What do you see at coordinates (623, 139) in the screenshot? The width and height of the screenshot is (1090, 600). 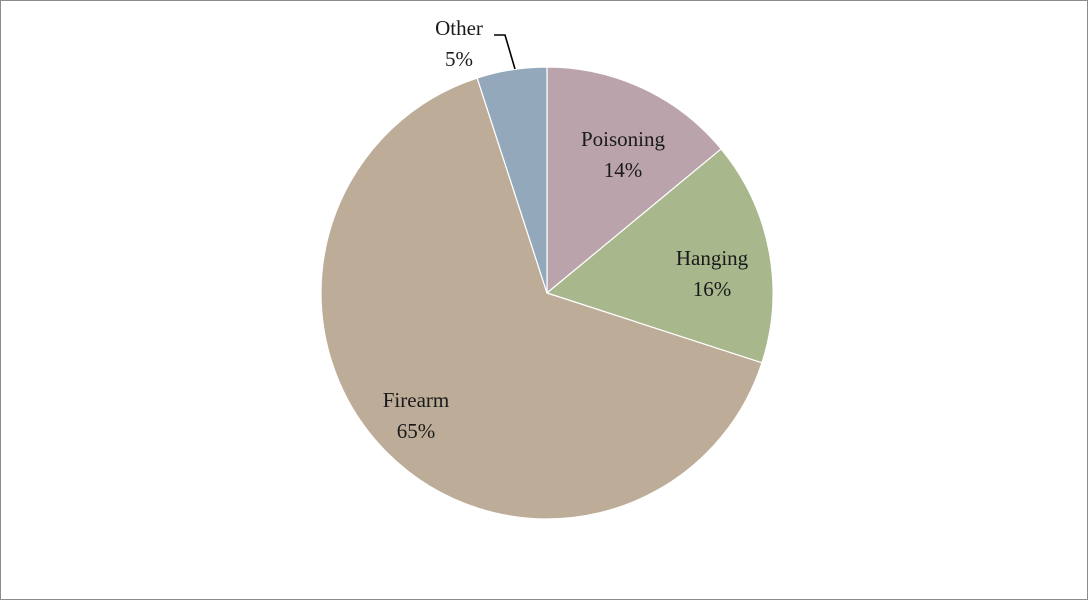 I see `data-label-name: Poisoning` at bounding box center [623, 139].